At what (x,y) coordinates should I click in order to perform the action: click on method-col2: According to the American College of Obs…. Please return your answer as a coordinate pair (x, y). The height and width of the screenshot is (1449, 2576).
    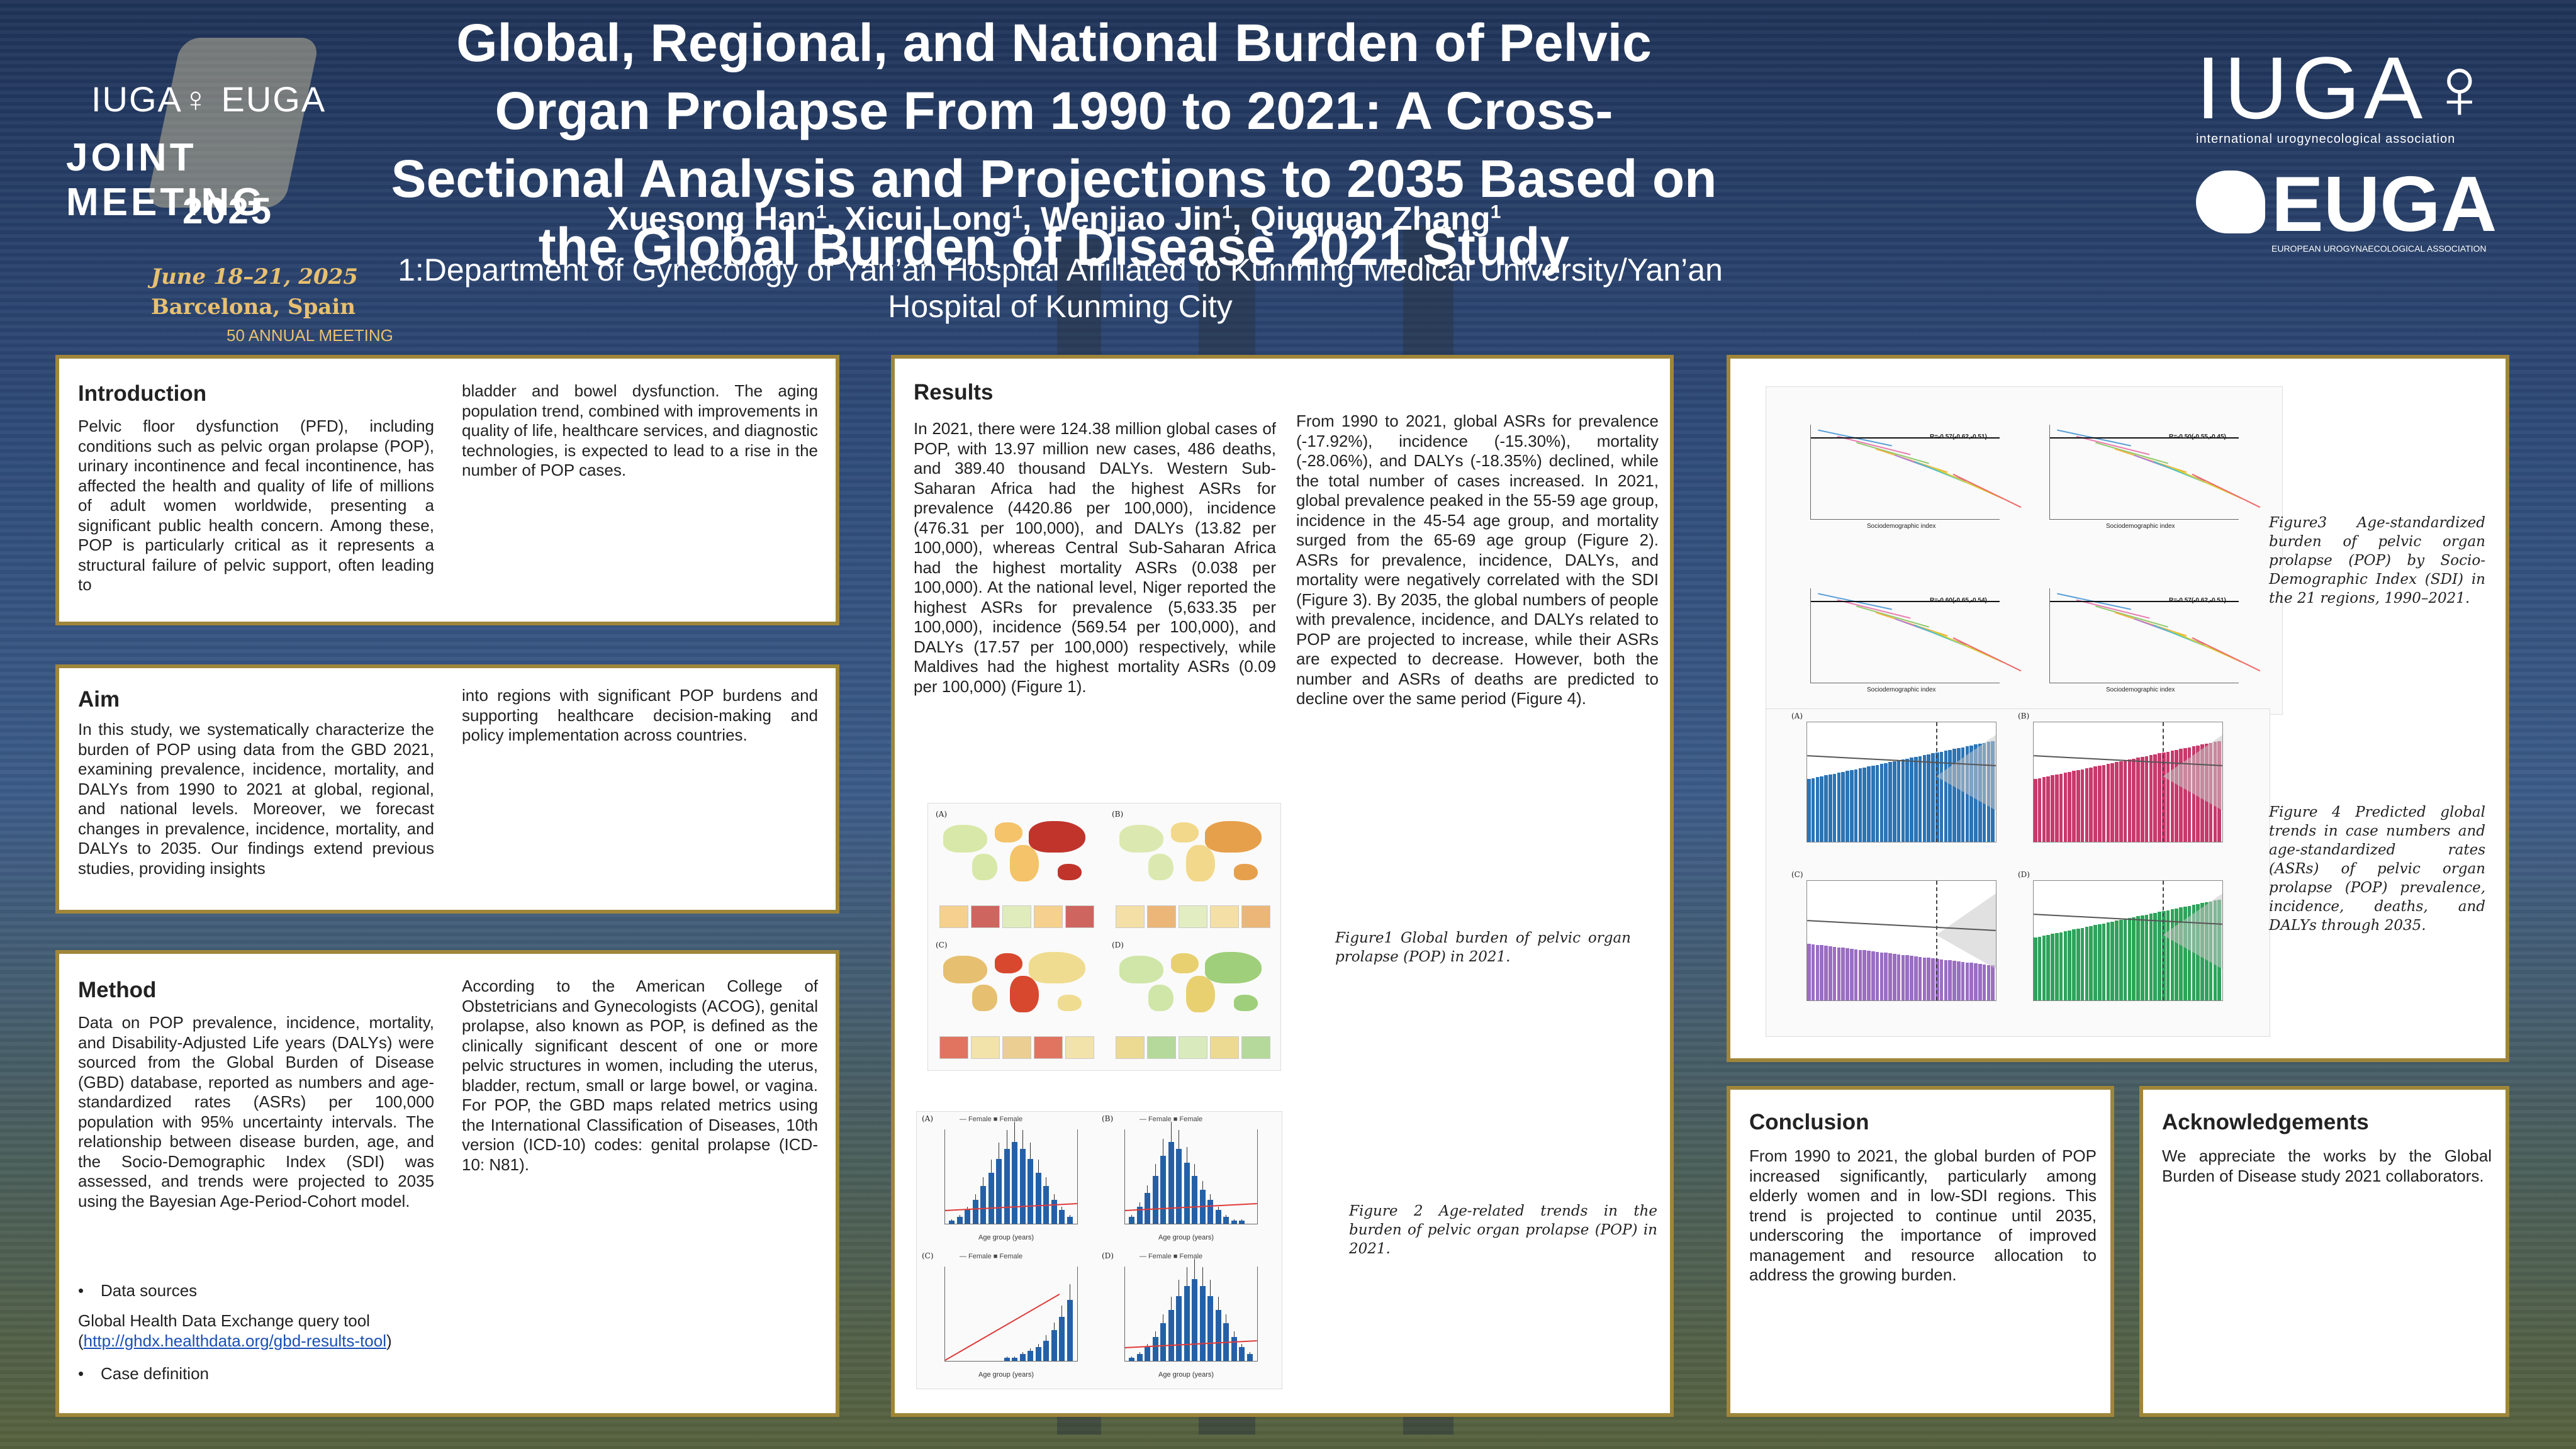
    Looking at the image, I should click on (640, 1075).